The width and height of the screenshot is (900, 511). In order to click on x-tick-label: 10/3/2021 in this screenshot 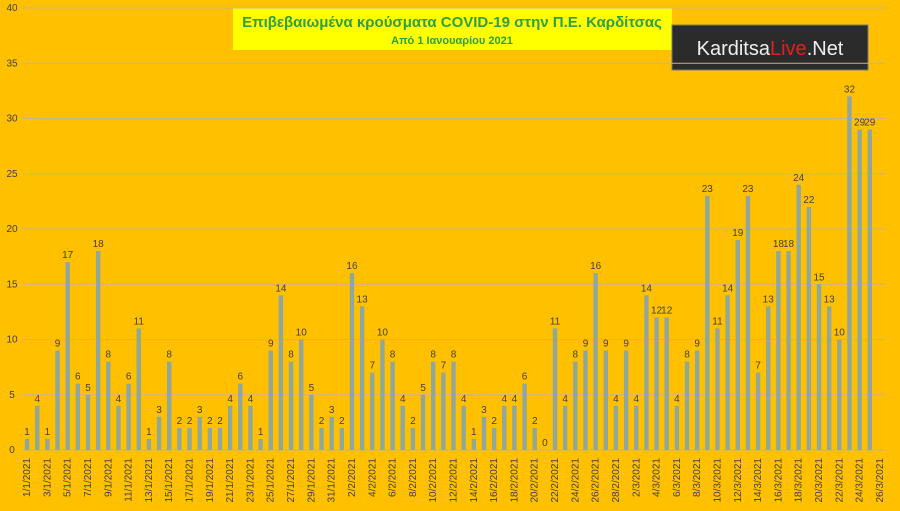, I will do `click(717, 480)`.